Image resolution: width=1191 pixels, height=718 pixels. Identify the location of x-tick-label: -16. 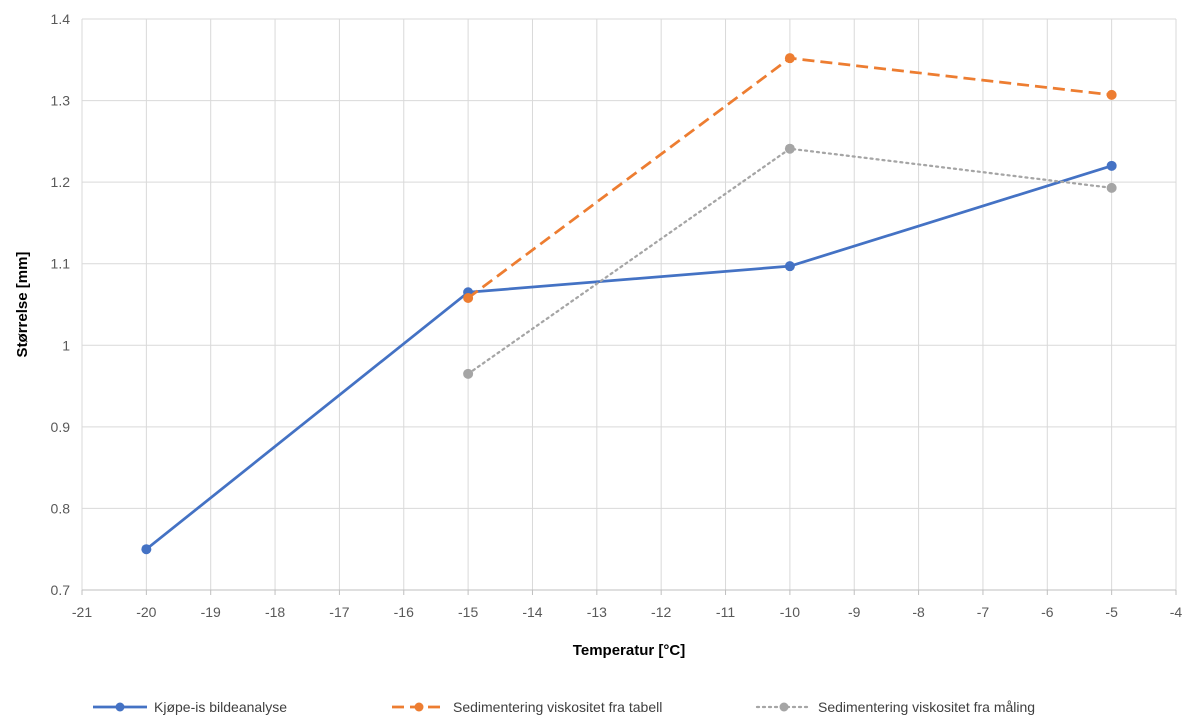
(404, 612).